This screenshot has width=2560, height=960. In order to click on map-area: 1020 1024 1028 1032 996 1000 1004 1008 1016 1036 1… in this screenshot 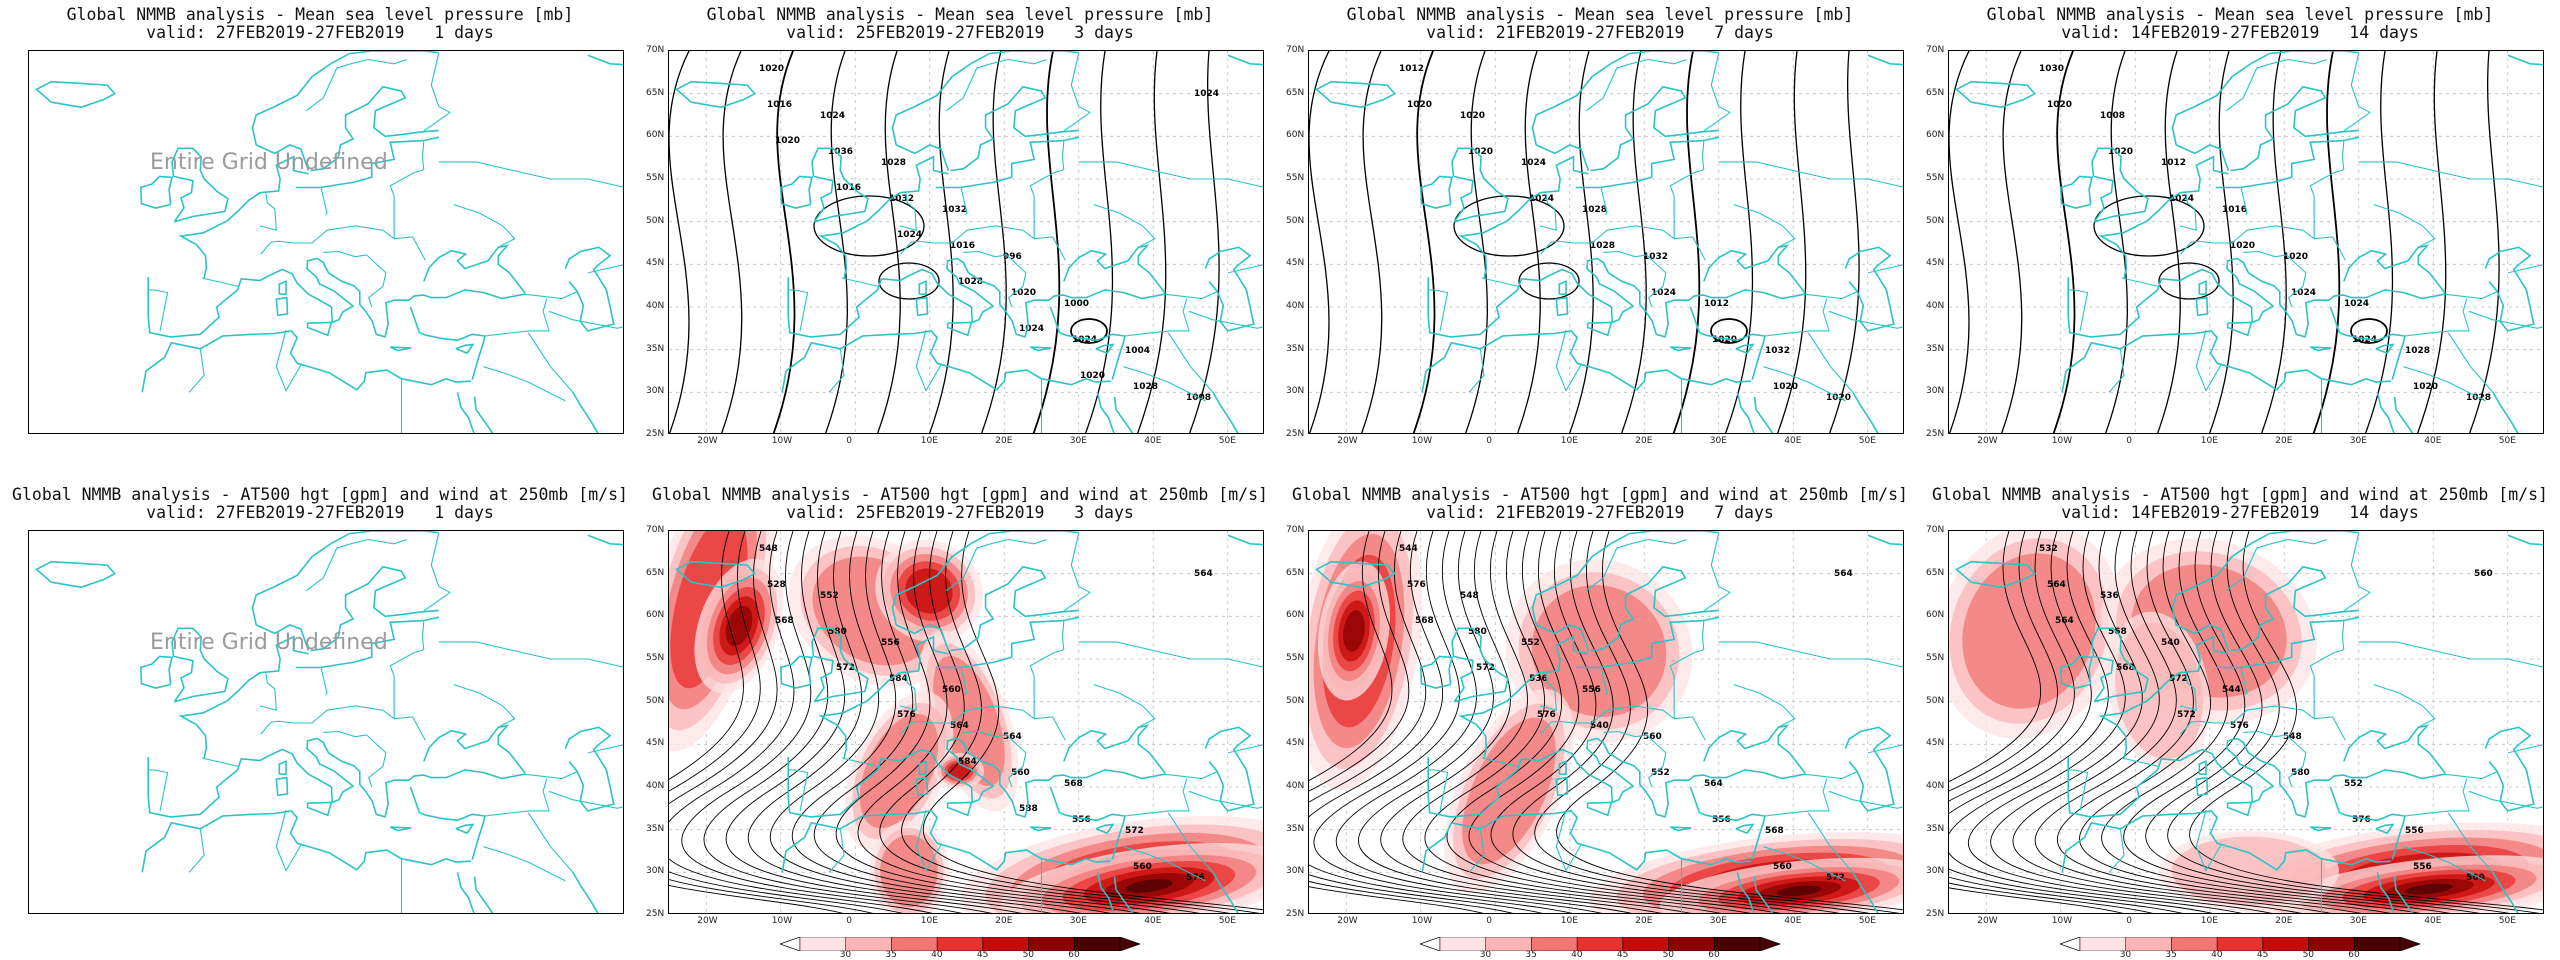, I will do `click(966, 242)`.